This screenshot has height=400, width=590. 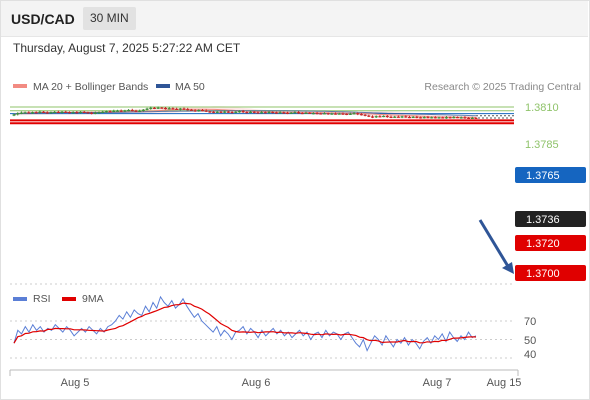 I want to click on candles, so click(x=245, y=113).